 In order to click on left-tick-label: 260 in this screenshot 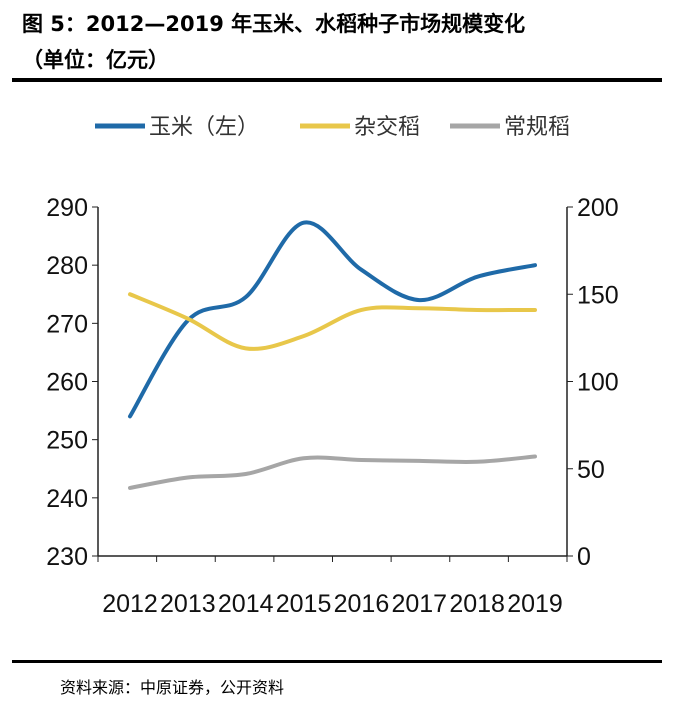, I will do `click(67, 383)`.